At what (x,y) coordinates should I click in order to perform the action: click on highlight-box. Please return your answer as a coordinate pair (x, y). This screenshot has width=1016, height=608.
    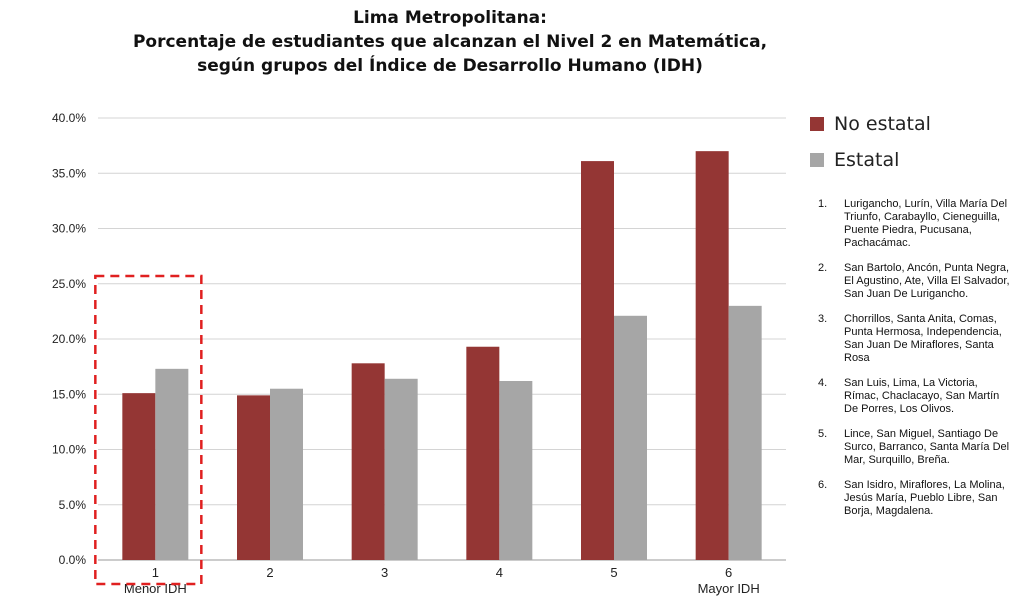
    Looking at the image, I should click on (148, 430).